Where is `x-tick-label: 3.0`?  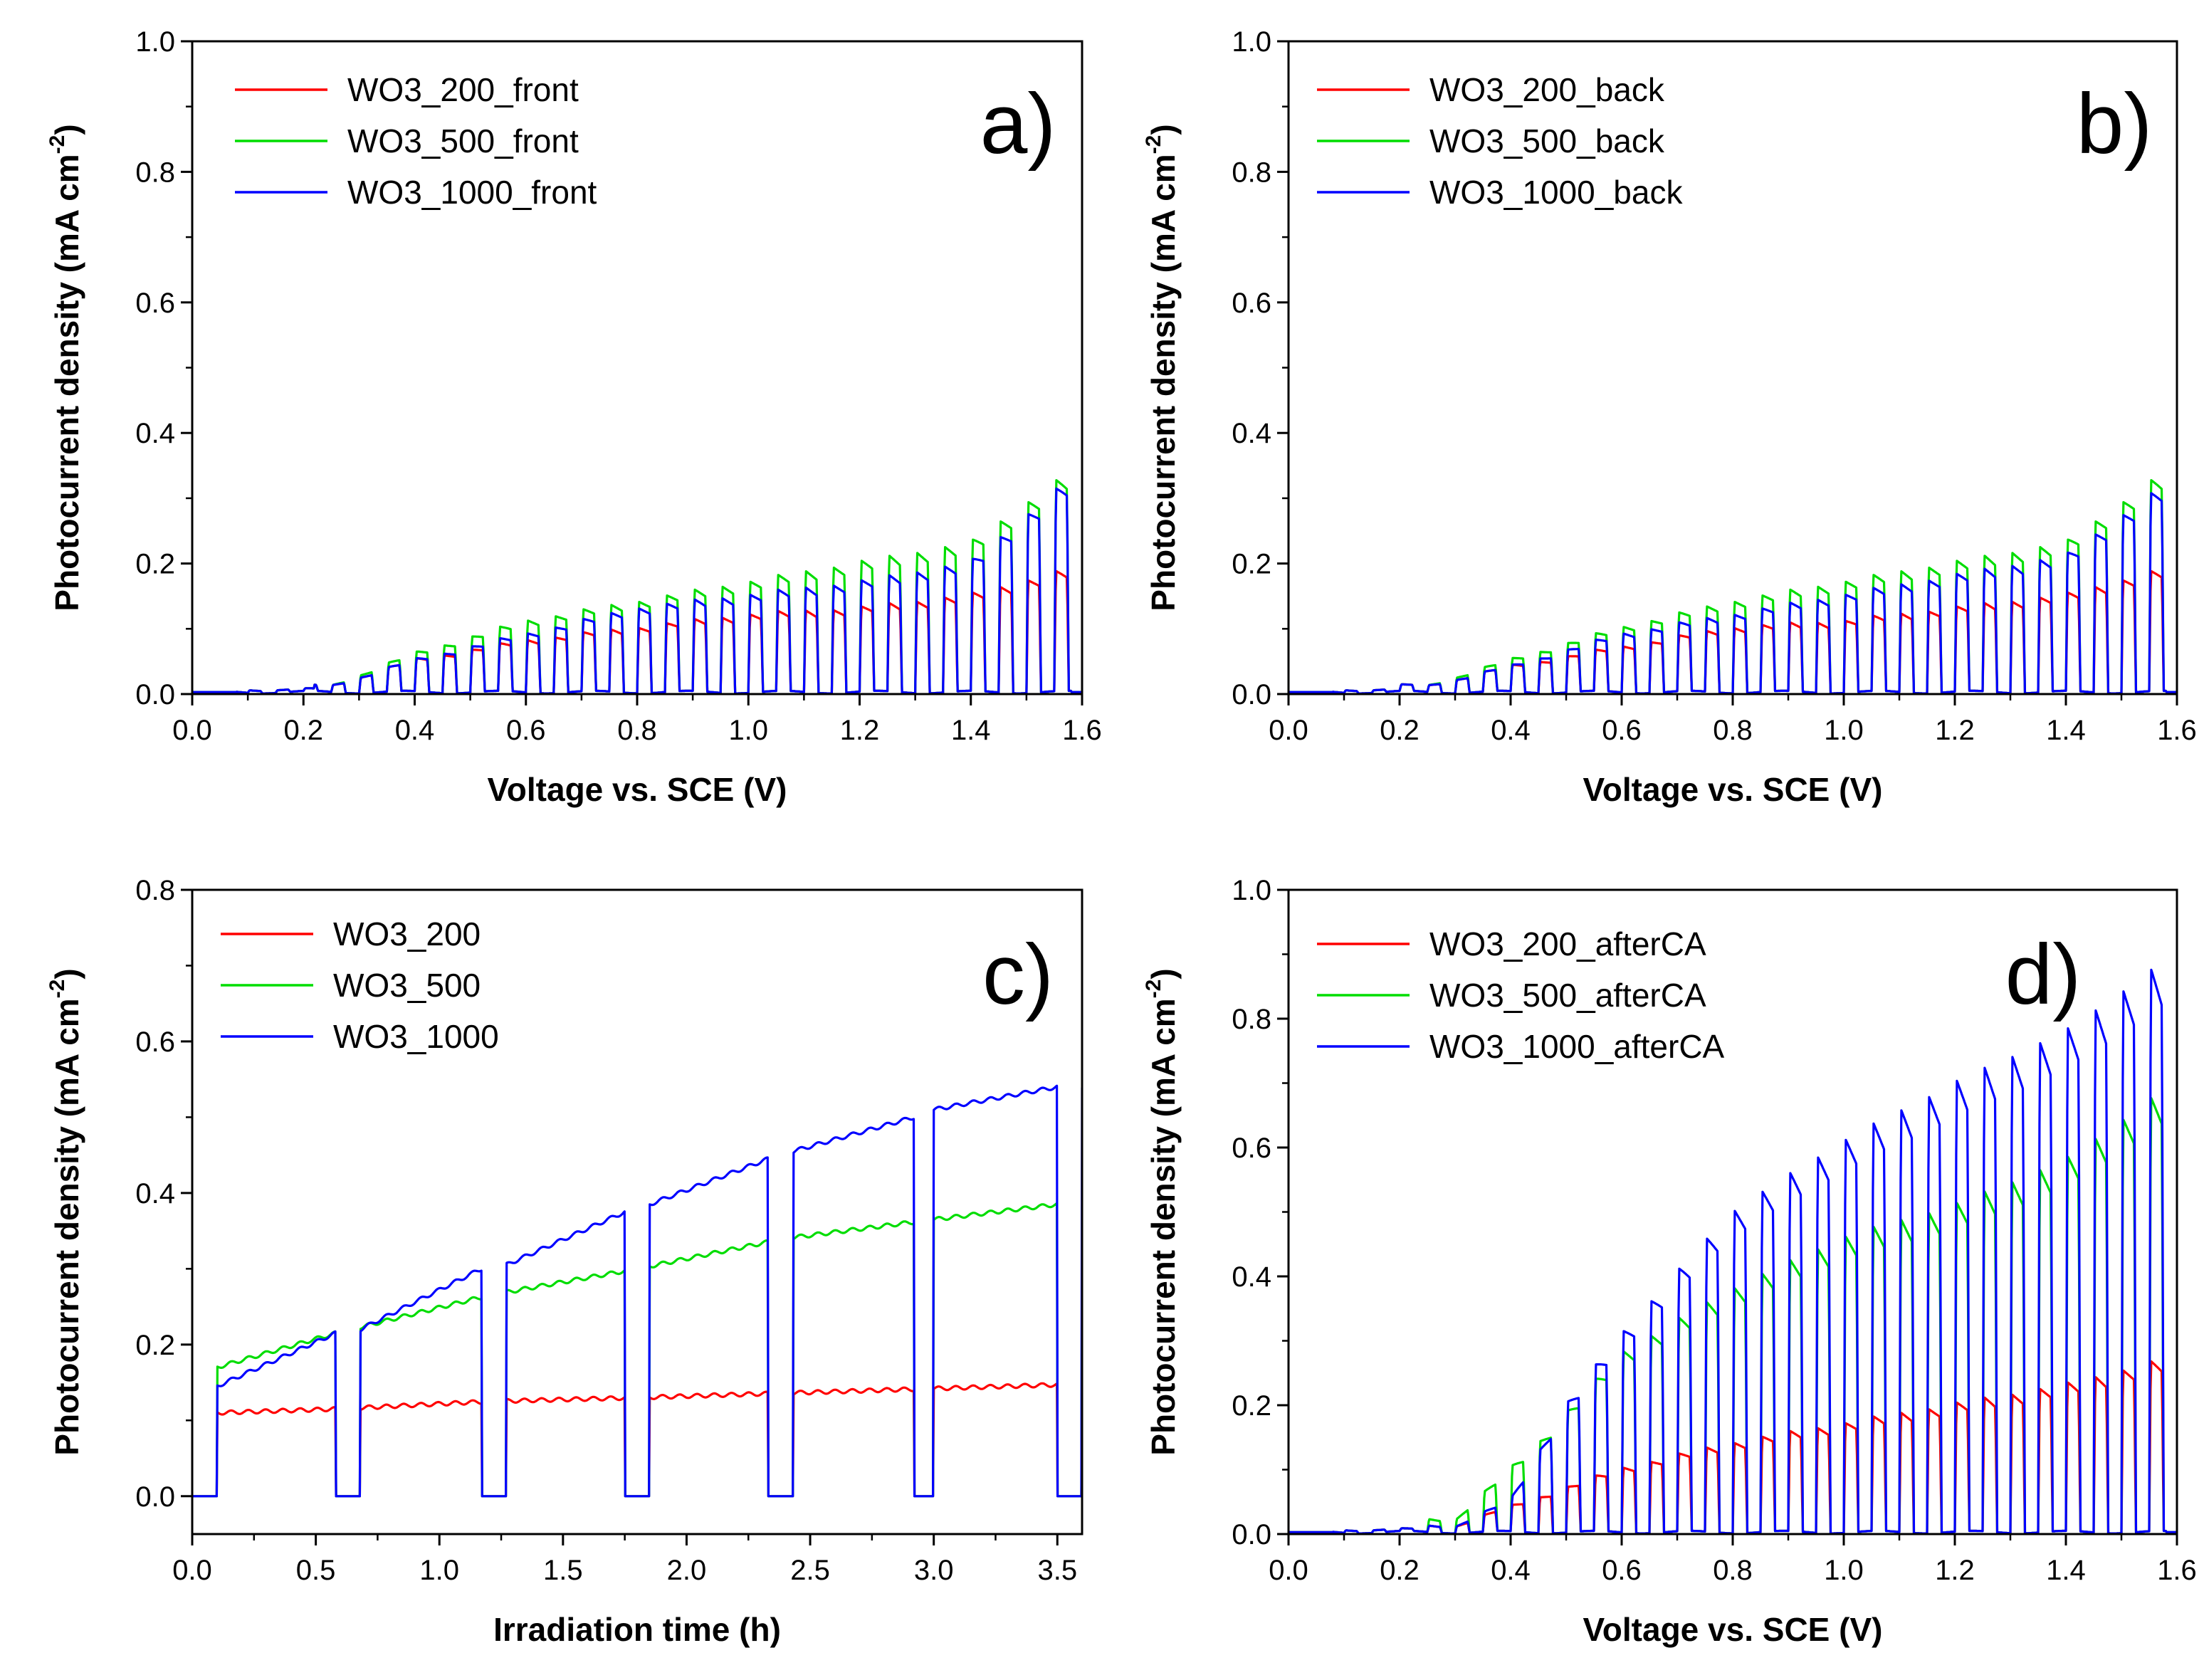 x-tick-label: 3.0 is located at coordinates (934, 1570).